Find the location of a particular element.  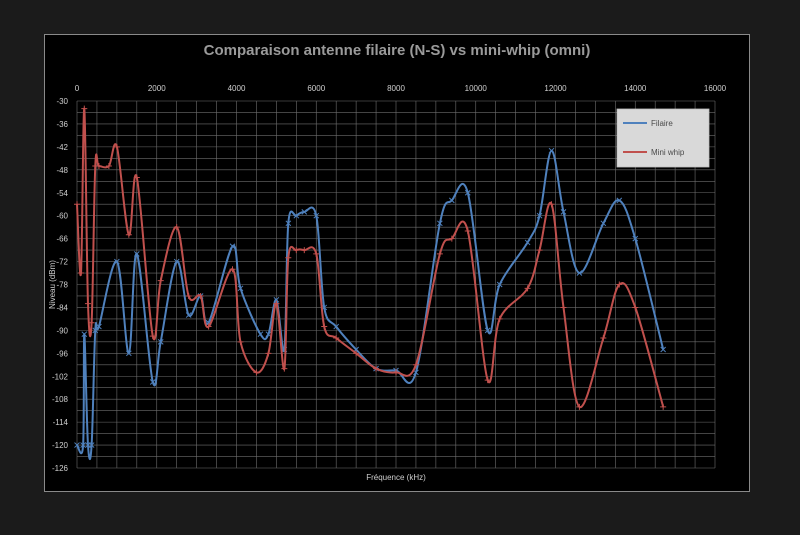

y-tick-label: -30 is located at coordinates (62, 101).